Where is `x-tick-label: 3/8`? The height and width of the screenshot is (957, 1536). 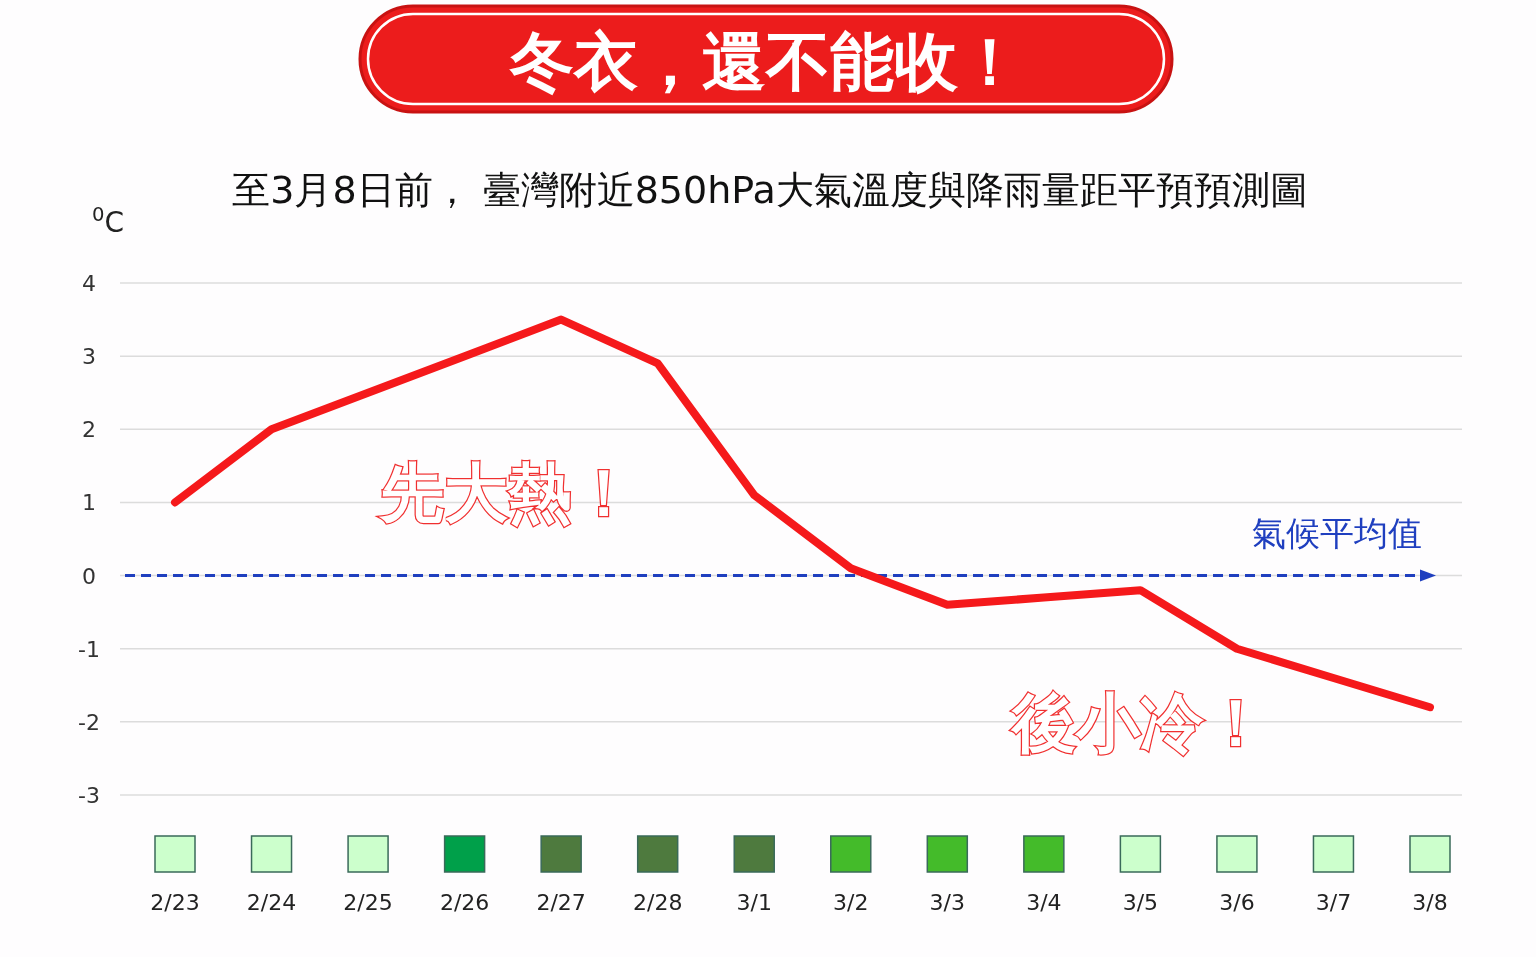
x-tick-label: 3/8 is located at coordinates (1430, 902).